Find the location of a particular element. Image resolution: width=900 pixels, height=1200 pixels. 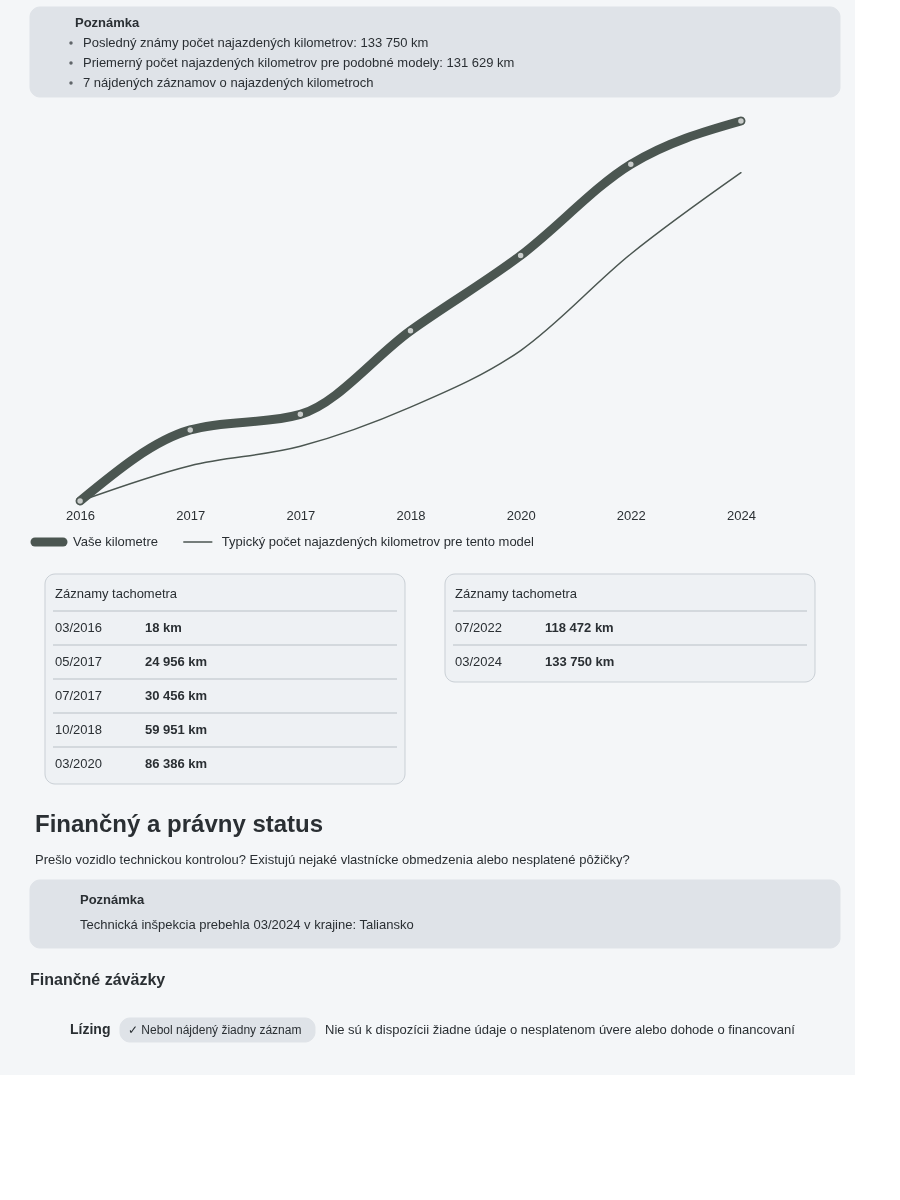

text: 07/2022 is located at coordinates (478, 627).